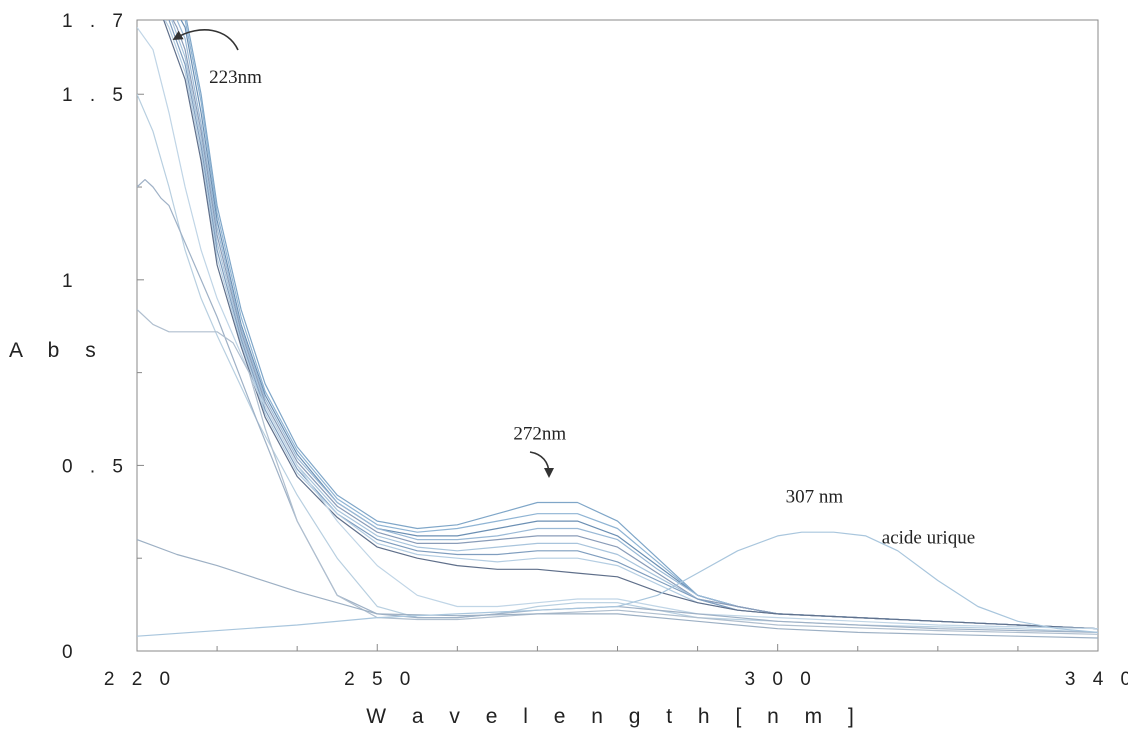  What do you see at coordinates (205, 40) in the screenshot?
I see `arrow-223nm-icon` at bounding box center [205, 40].